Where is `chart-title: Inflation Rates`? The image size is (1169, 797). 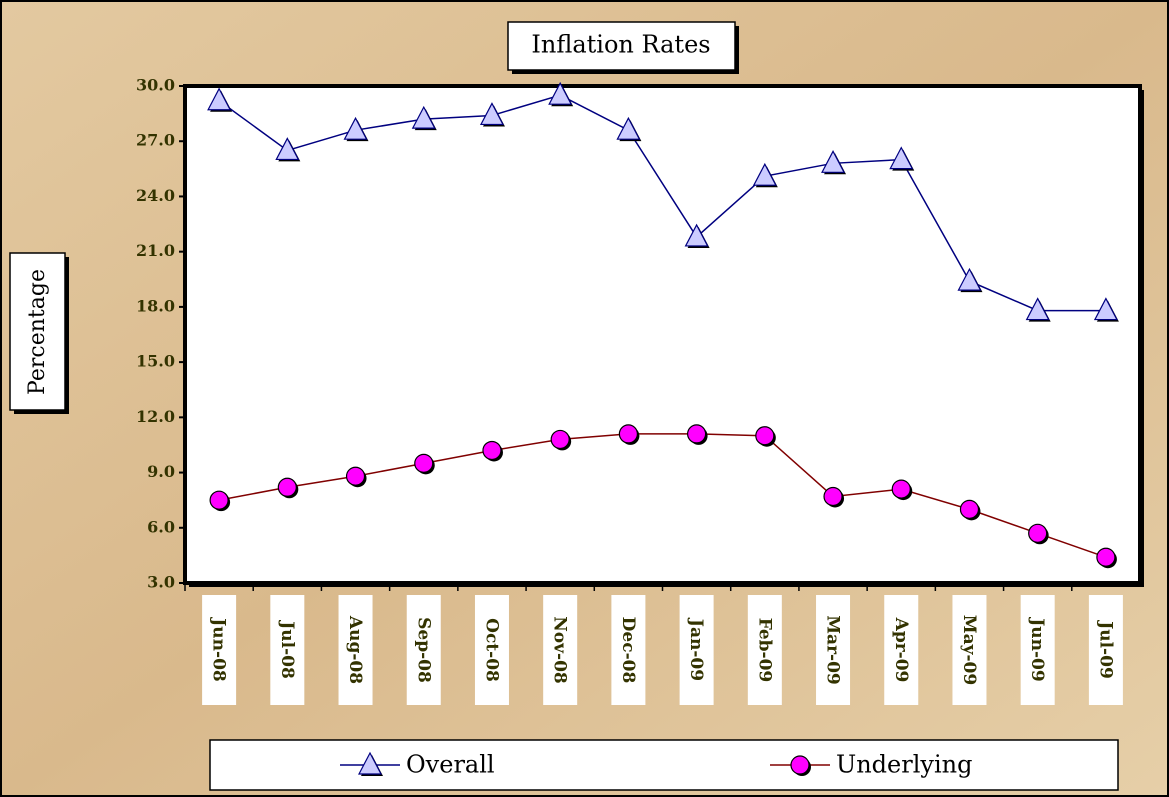
chart-title: Inflation Rates is located at coordinates (620, 45).